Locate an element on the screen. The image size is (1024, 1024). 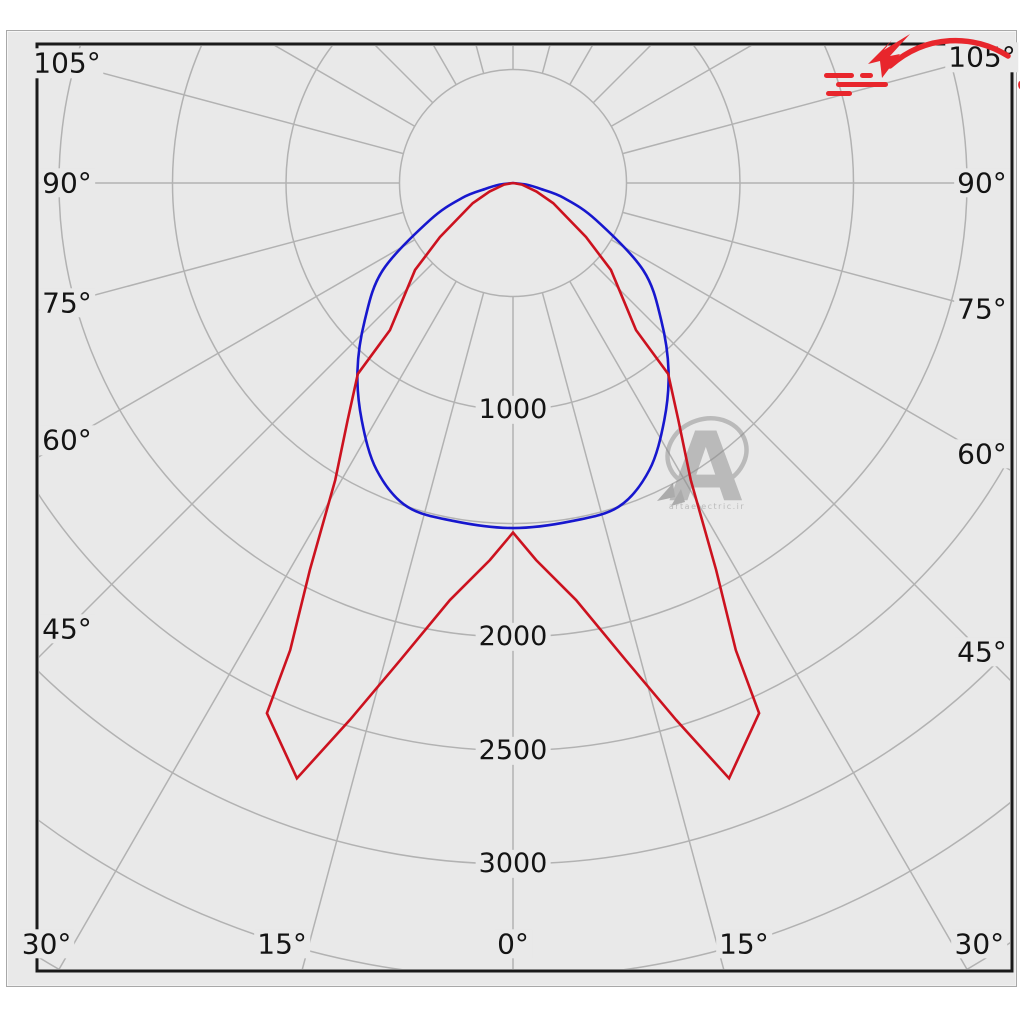
speed-lines-icon is located at coordinates (856, 84).